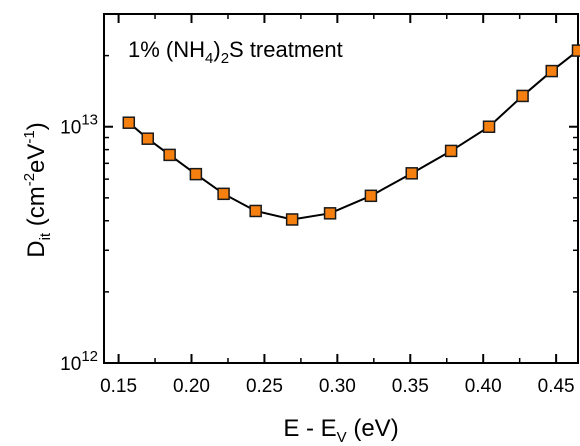 This screenshot has height=446, width=580. I want to click on x-tick-label: 0.15, so click(118, 386).